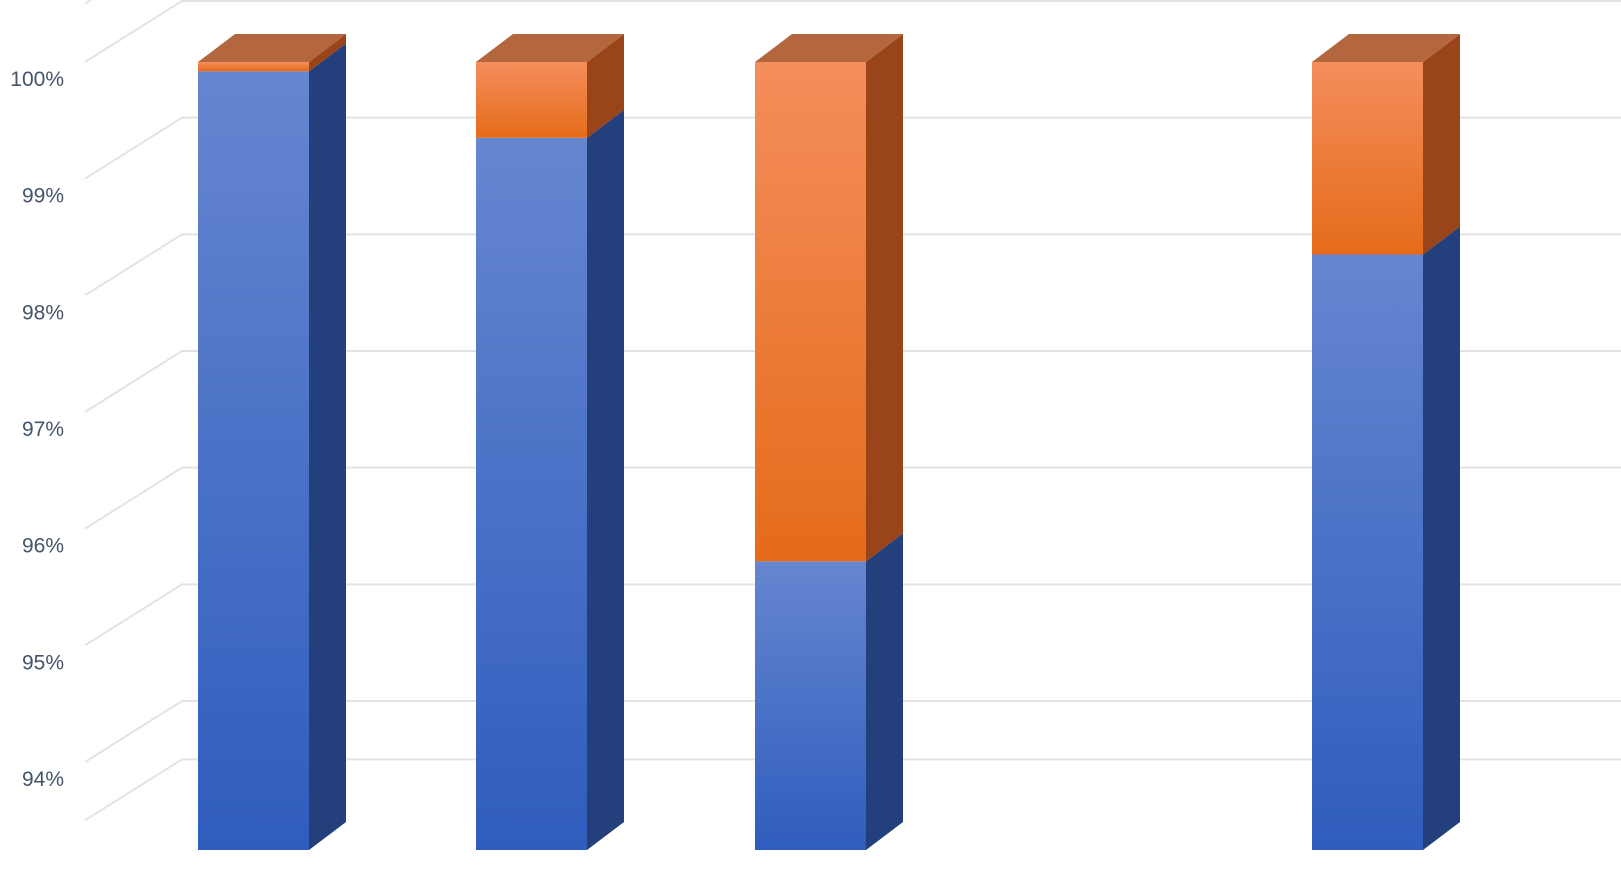  What do you see at coordinates (43, 662) in the screenshot?
I see `y-tick-label: 95%` at bounding box center [43, 662].